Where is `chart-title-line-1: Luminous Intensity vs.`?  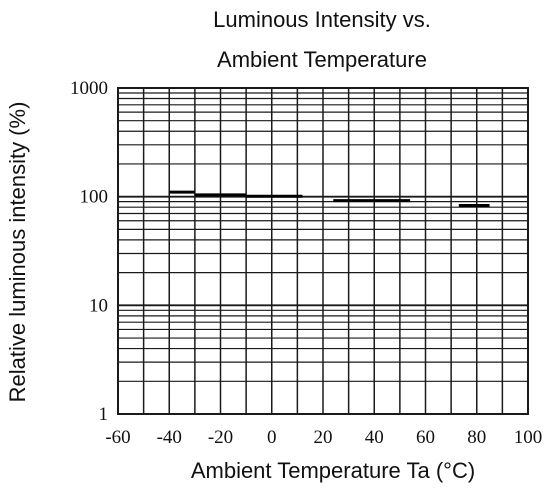
chart-title-line-1: Luminous Intensity vs. is located at coordinates (322, 19).